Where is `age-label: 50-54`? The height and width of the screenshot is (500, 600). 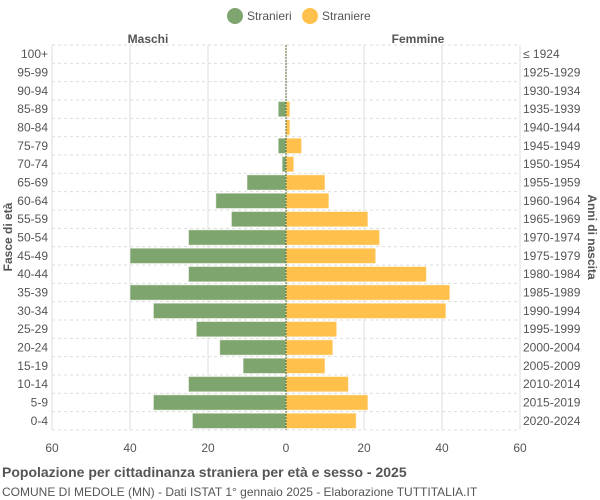 age-label: 50-54 is located at coordinates (32, 238).